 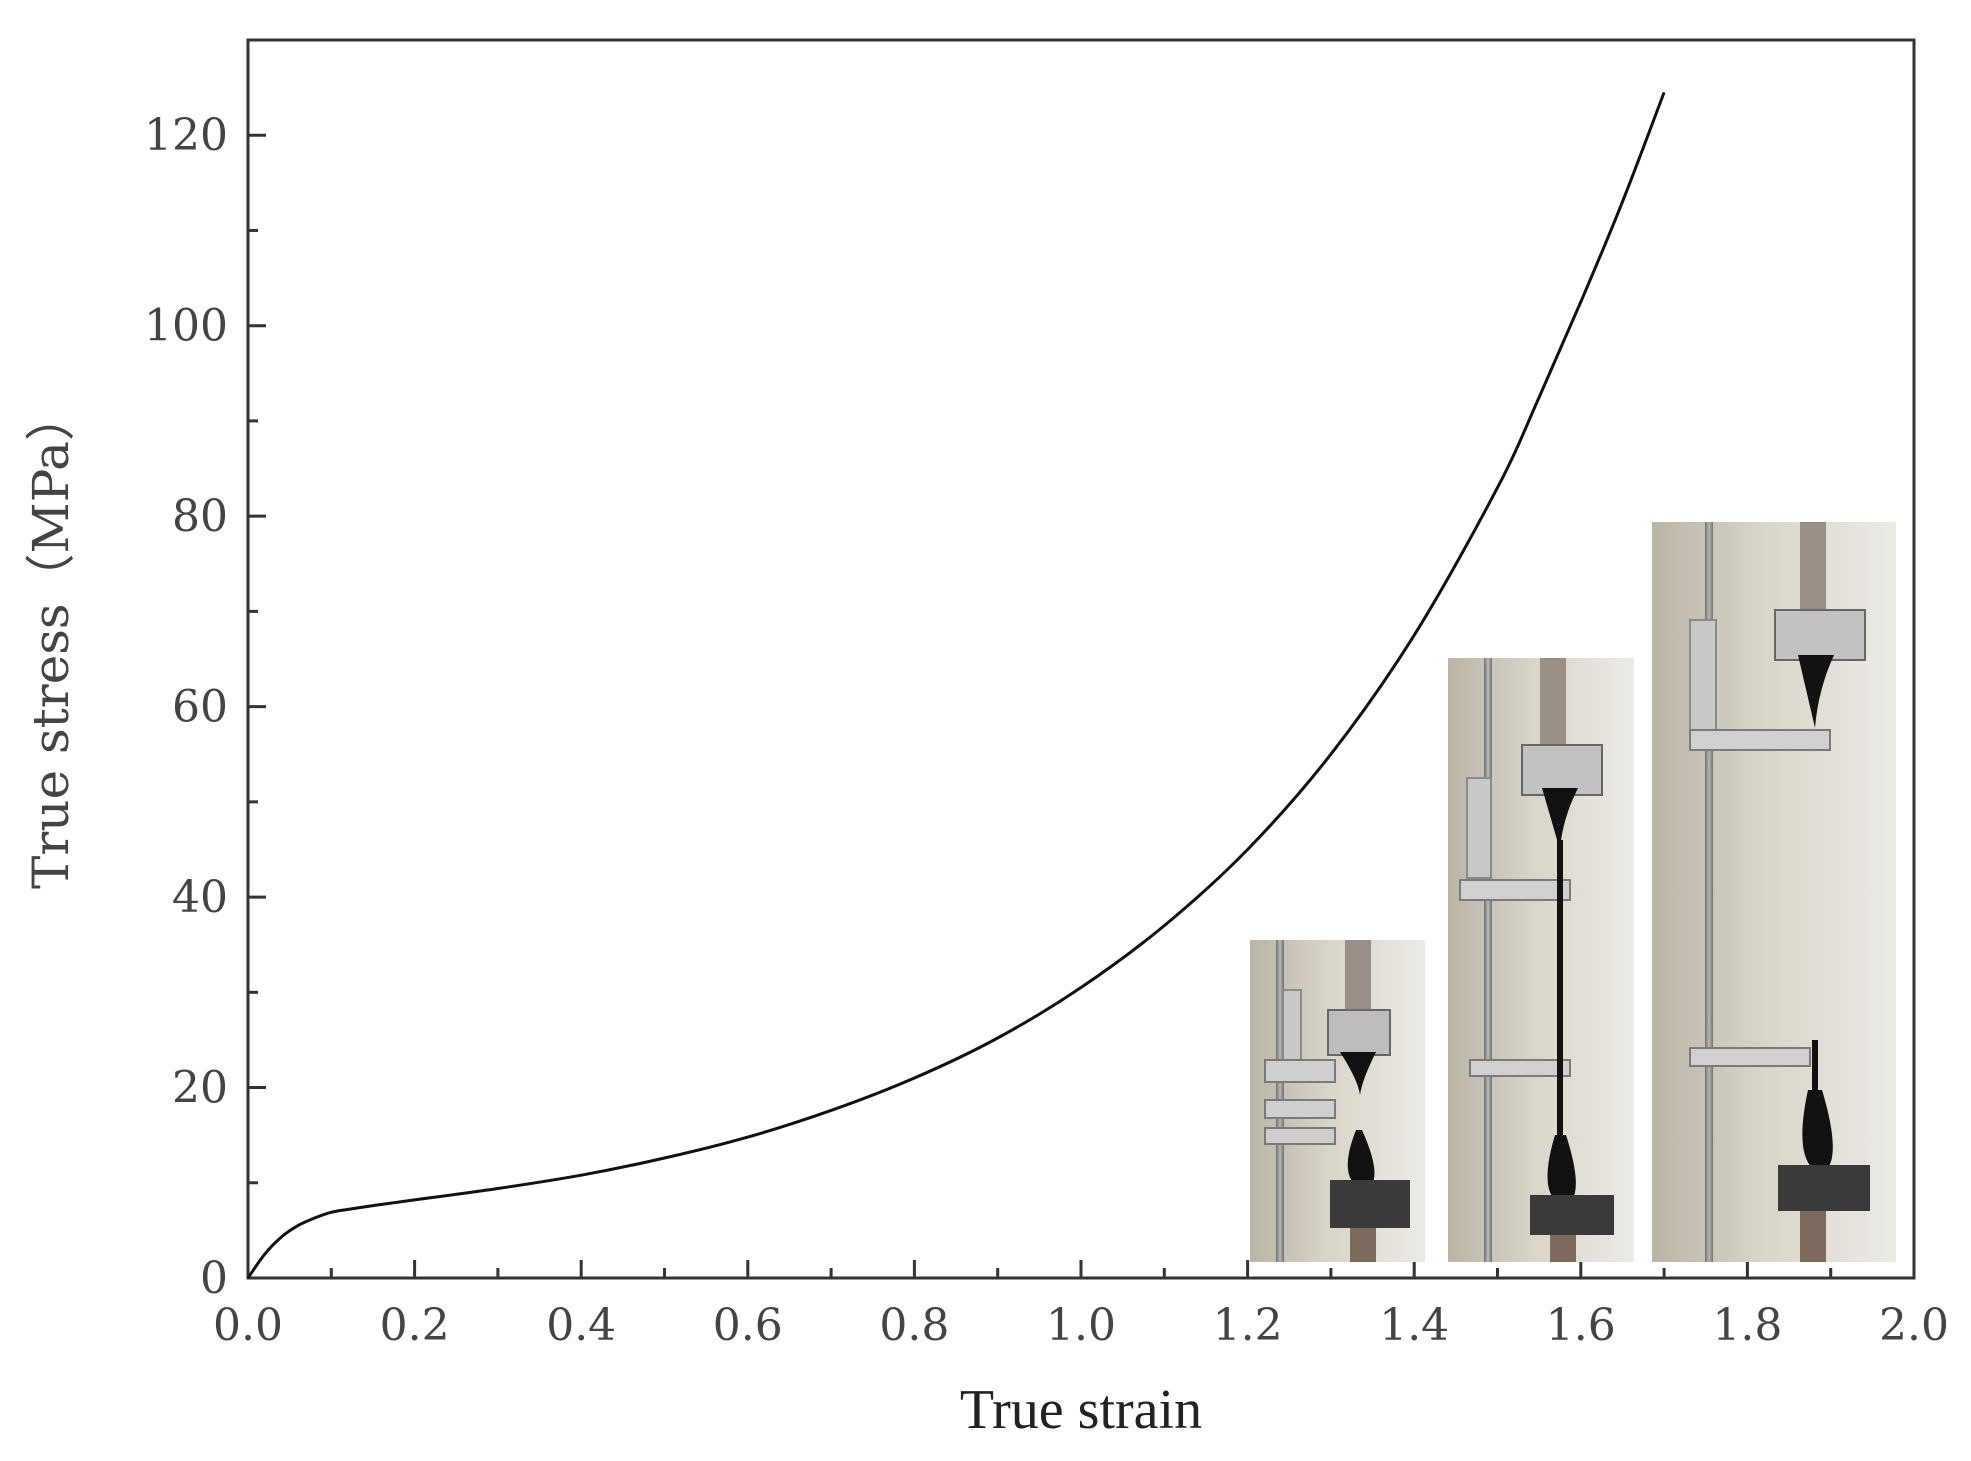 I want to click on x-tick-label: 0.0, so click(x=248, y=1325).